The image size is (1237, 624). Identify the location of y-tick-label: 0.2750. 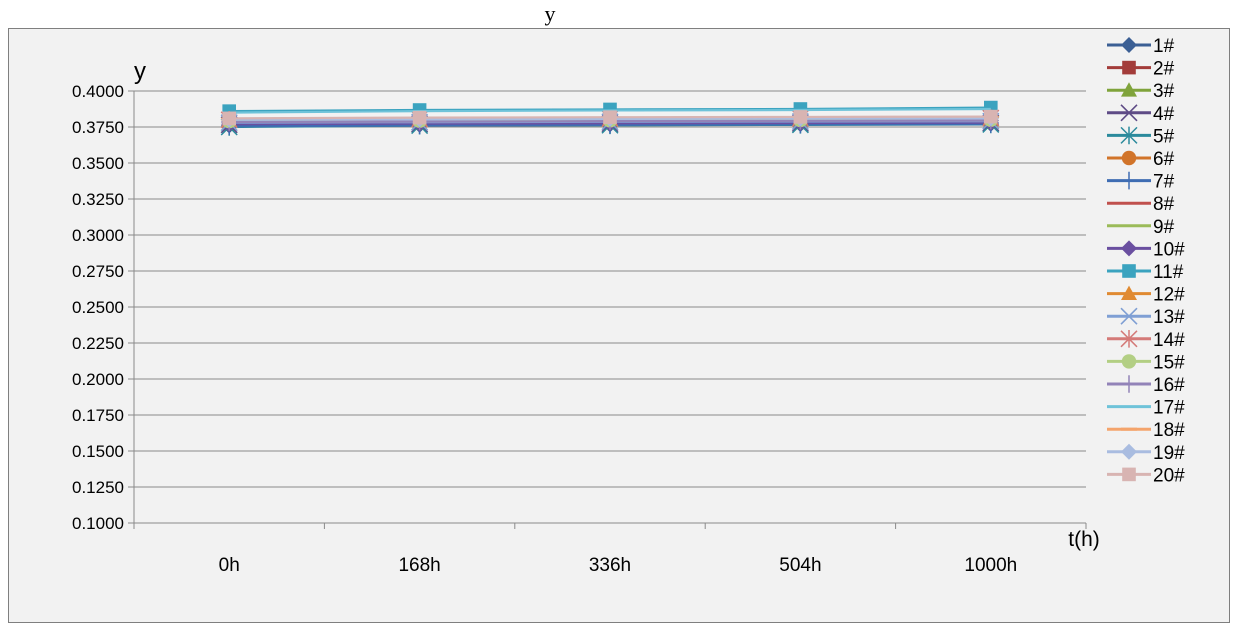
(98, 271).